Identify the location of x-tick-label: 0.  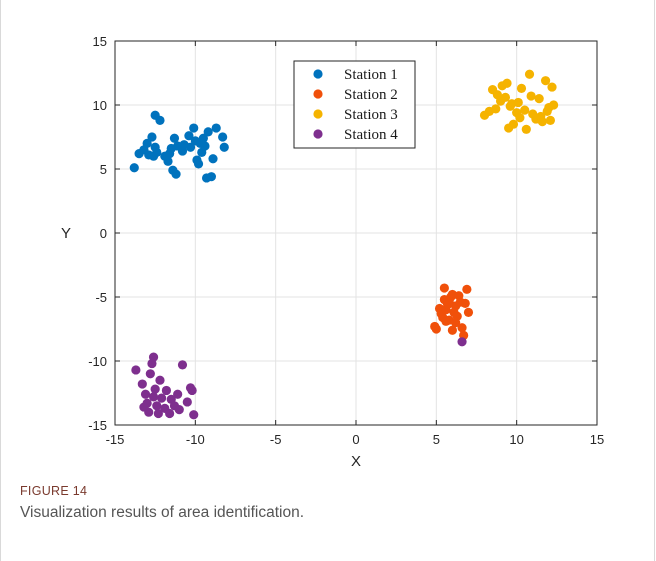
(355, 439).